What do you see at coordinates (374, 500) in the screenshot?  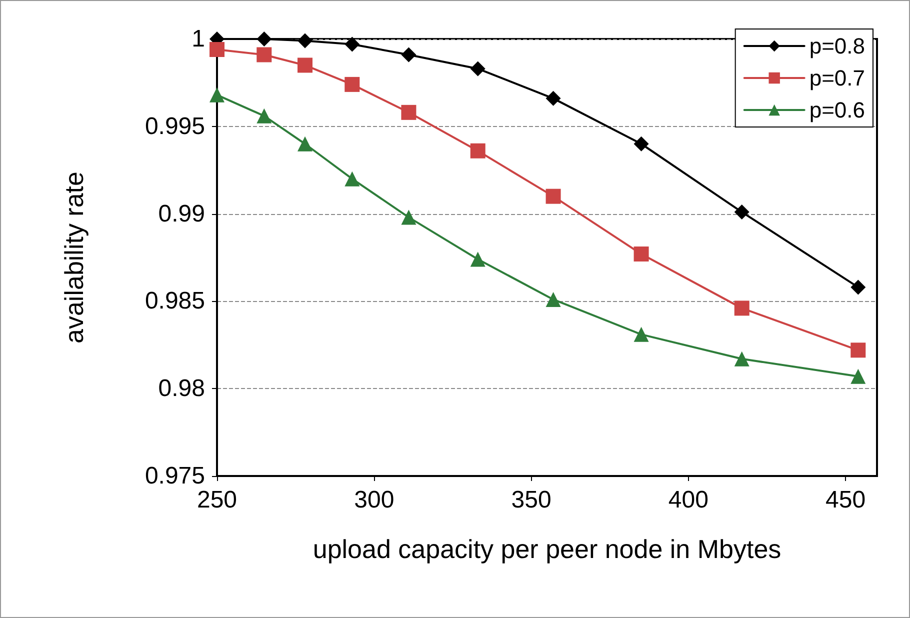 I see `x-tick-label: 300` at bounding box center [374, 500].